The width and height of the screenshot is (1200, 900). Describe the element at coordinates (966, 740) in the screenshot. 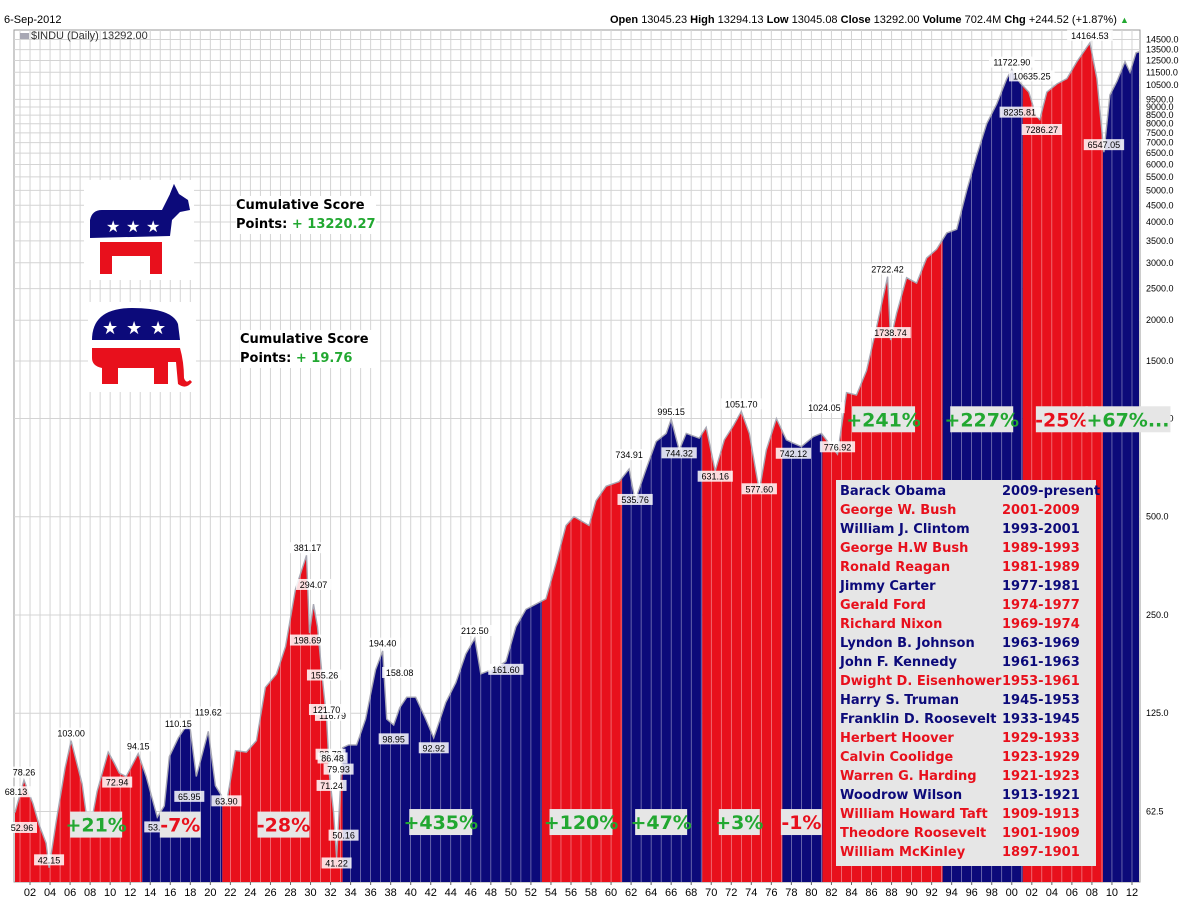

I see `legend-row: Herbert Hoover 1929-1933` at that location.